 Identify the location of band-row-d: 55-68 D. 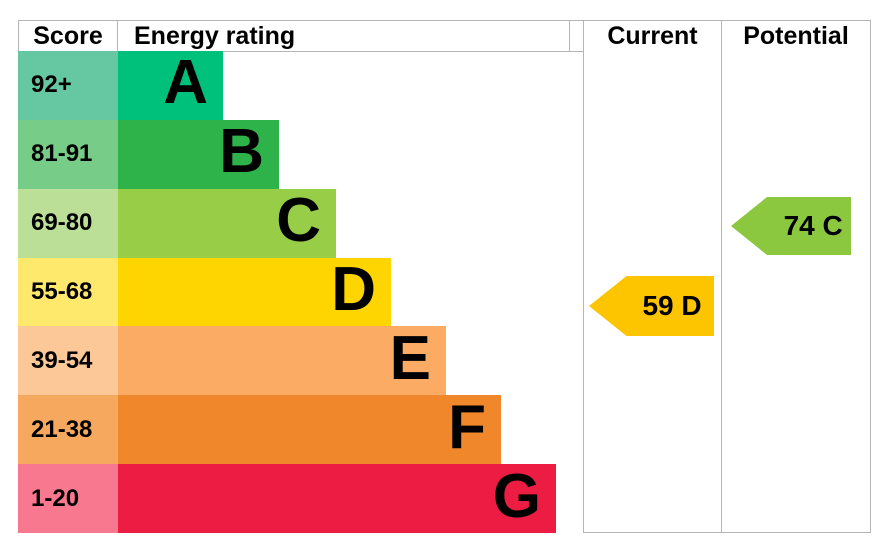
(294, 291).